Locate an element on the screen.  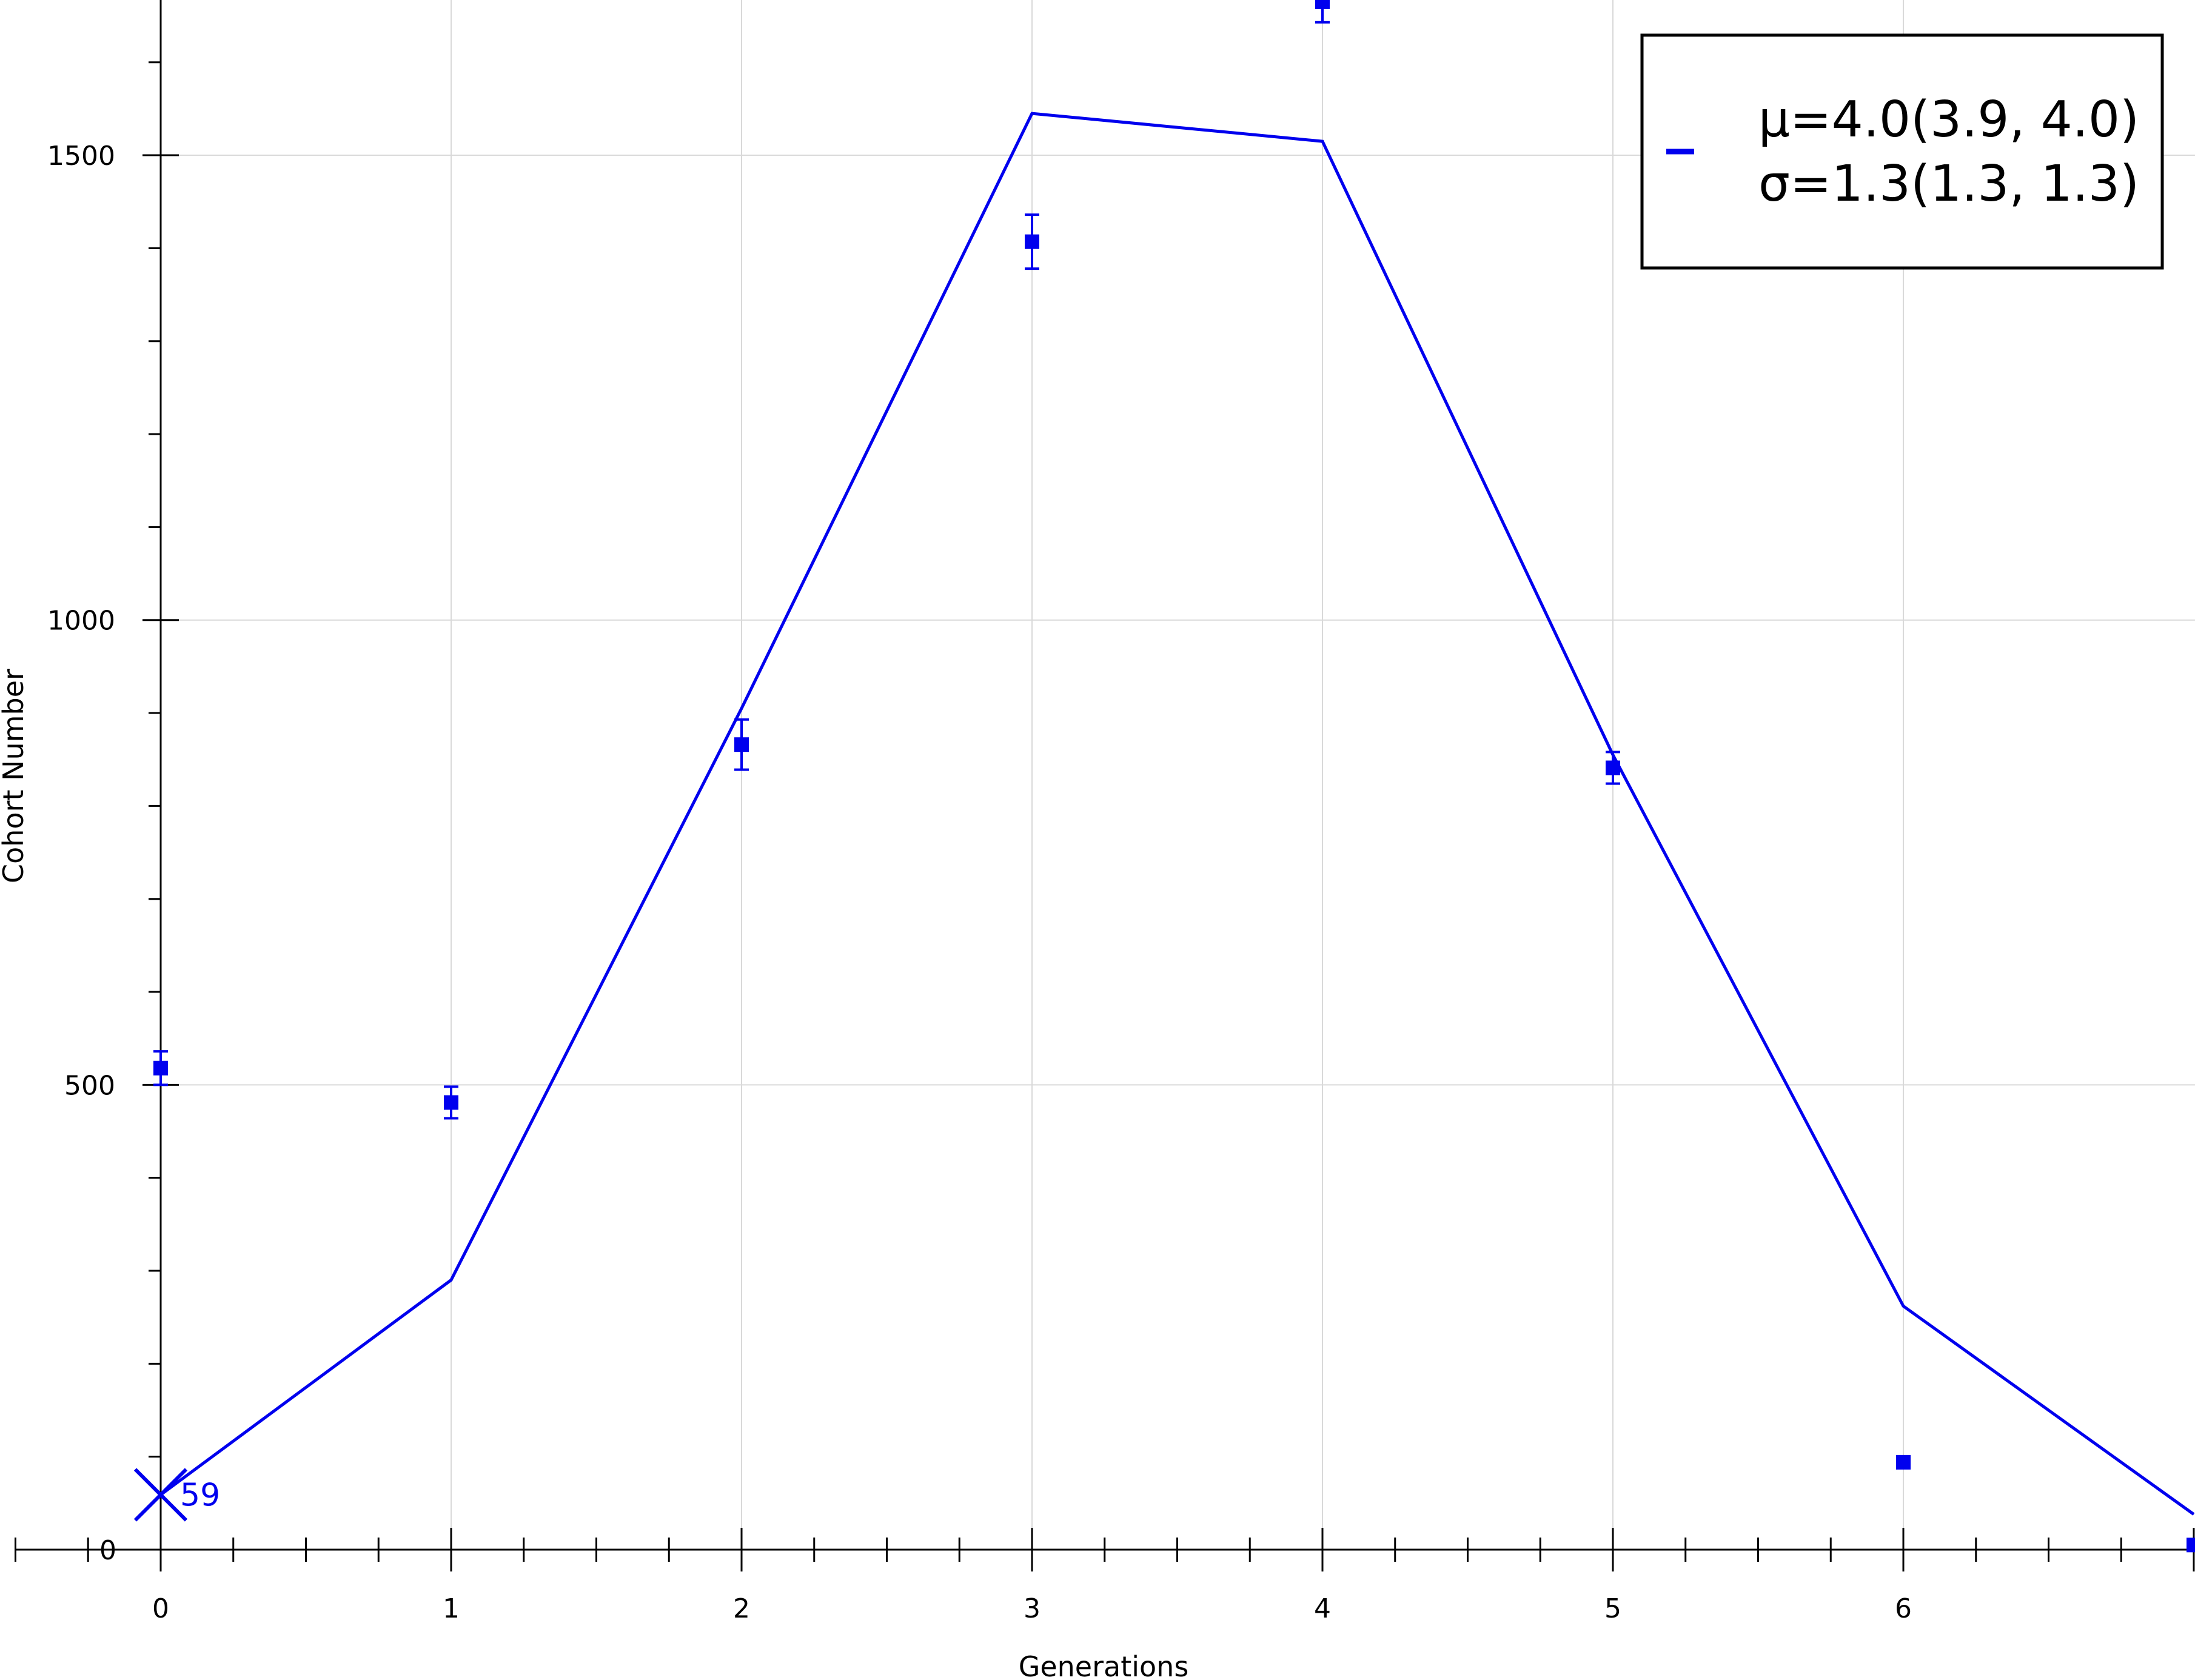
x-tick-label: 6 is located at coordinates (1903, 1608).